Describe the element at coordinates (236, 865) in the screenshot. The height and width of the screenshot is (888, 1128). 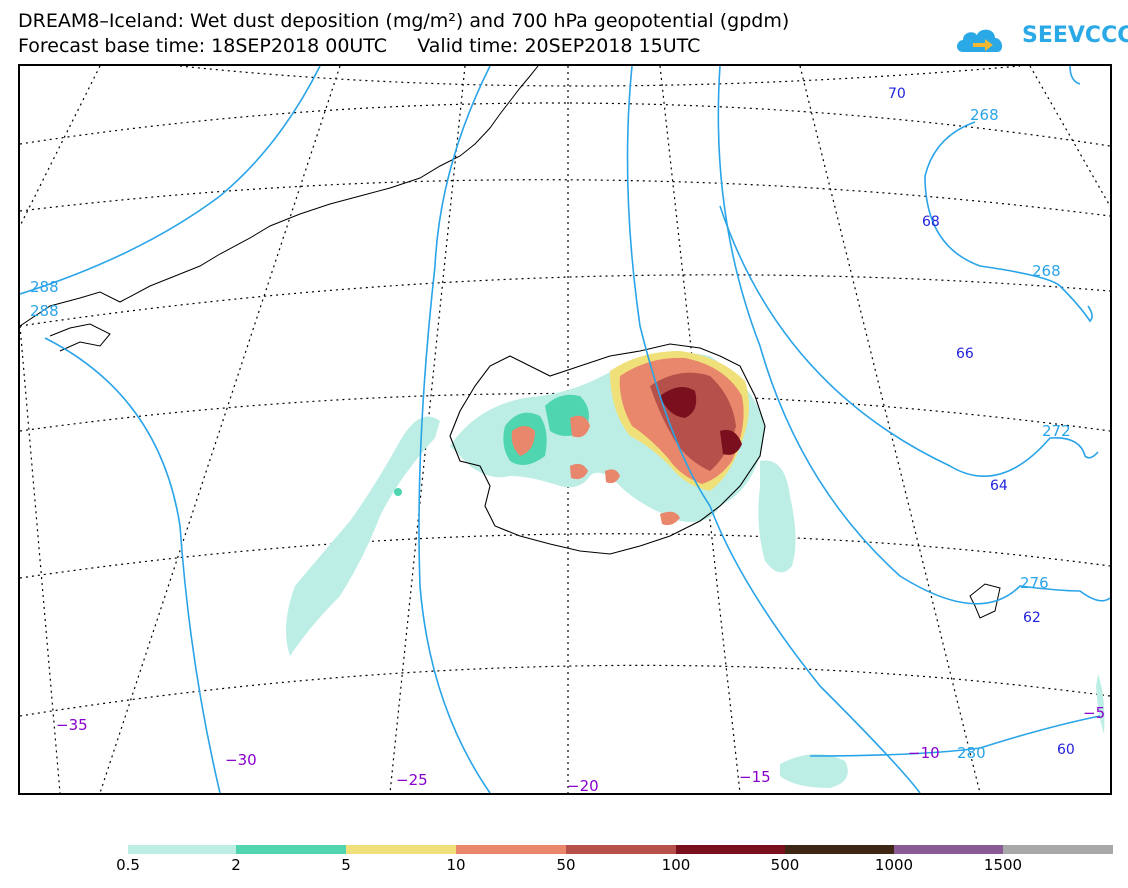
I see `colorbar-label: 2` at that location.